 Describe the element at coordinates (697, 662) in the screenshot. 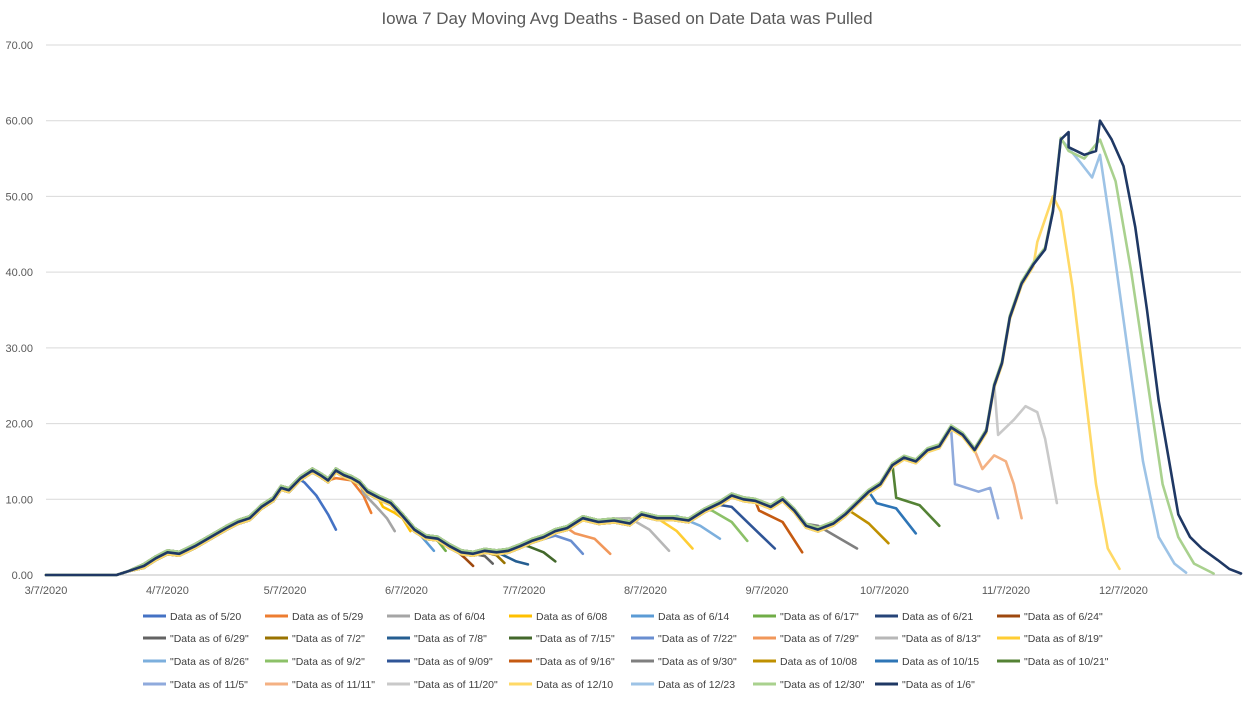

I see `legend-label: "Data as of 9/30"` at that location.